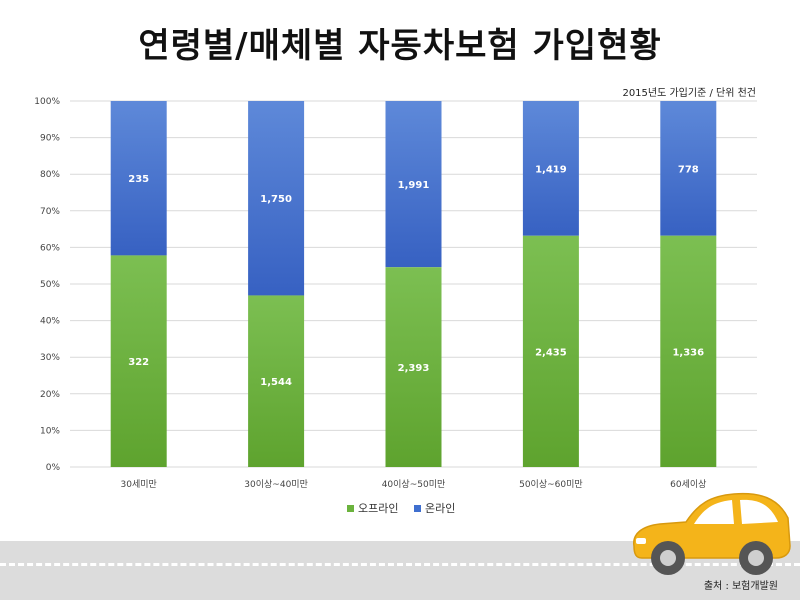  What do you see at coordinates (50, 395) in the screenshot?
I see `y-tick-label: 20%` at bounding box center [50, 395].